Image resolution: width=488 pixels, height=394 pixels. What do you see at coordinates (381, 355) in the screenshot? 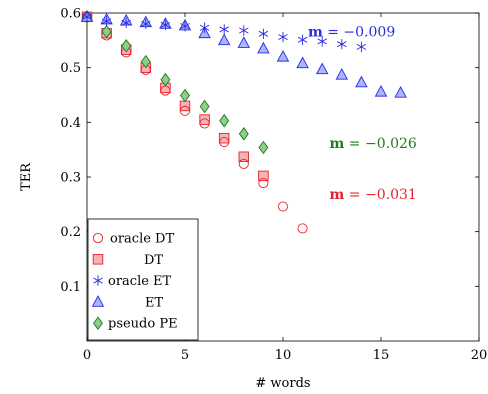
I see `x-tick-label: 15` at bounding box center [381, 355].